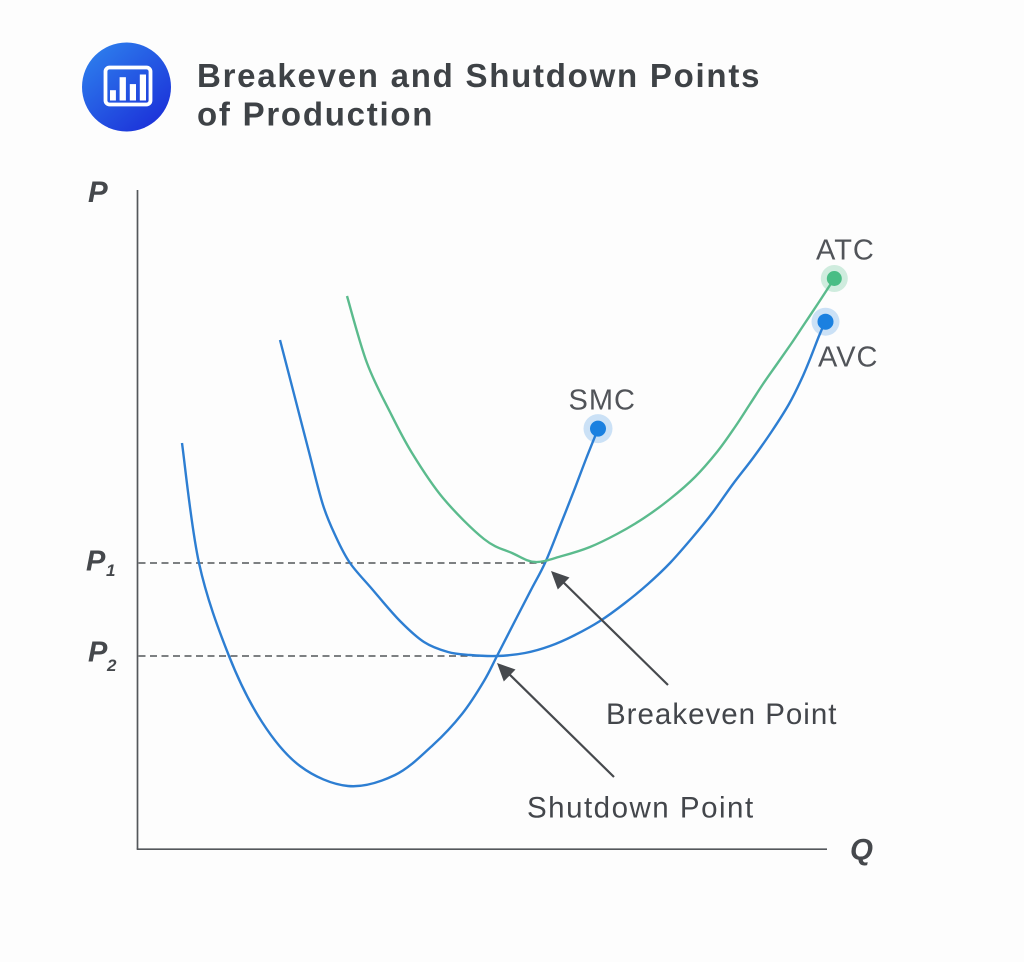  What do you see at coordinates (861, 850) in the screenshot?
I see `svg-text: Q` at bounding box center [861, 850].